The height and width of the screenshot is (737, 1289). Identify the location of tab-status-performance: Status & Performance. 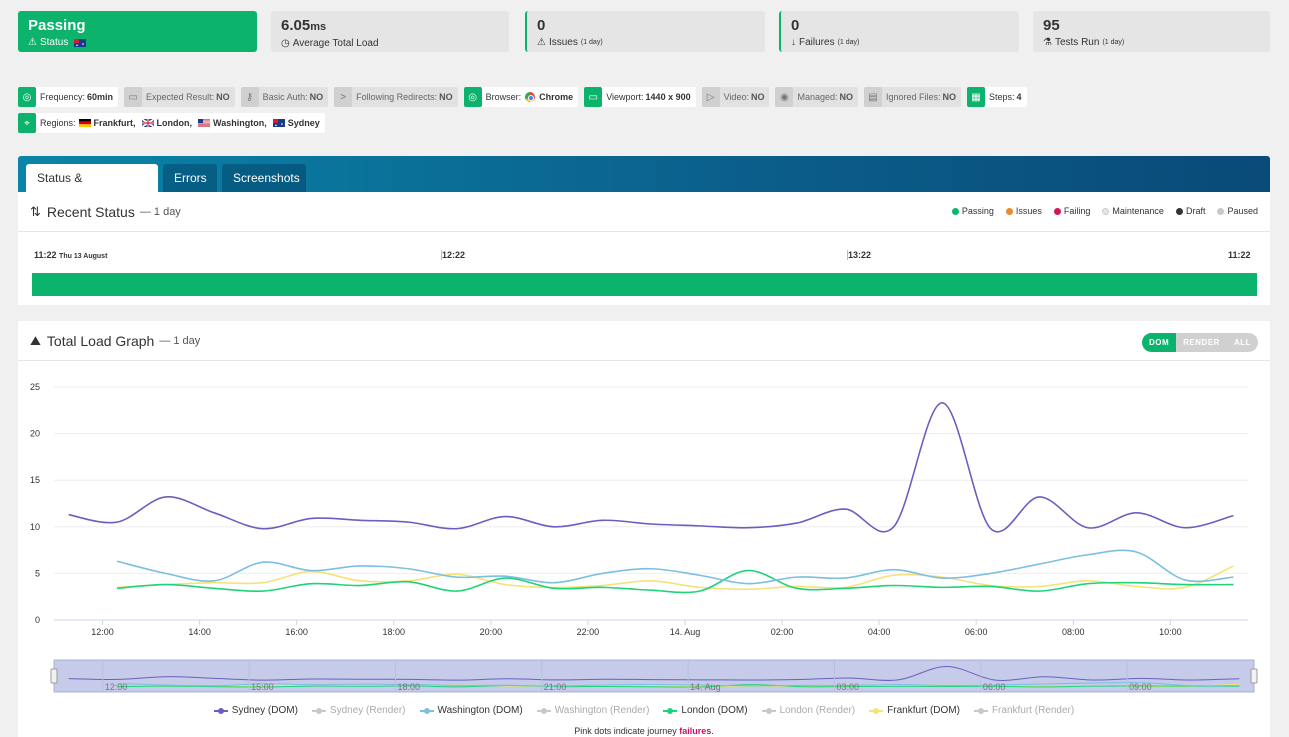
(92, 188).